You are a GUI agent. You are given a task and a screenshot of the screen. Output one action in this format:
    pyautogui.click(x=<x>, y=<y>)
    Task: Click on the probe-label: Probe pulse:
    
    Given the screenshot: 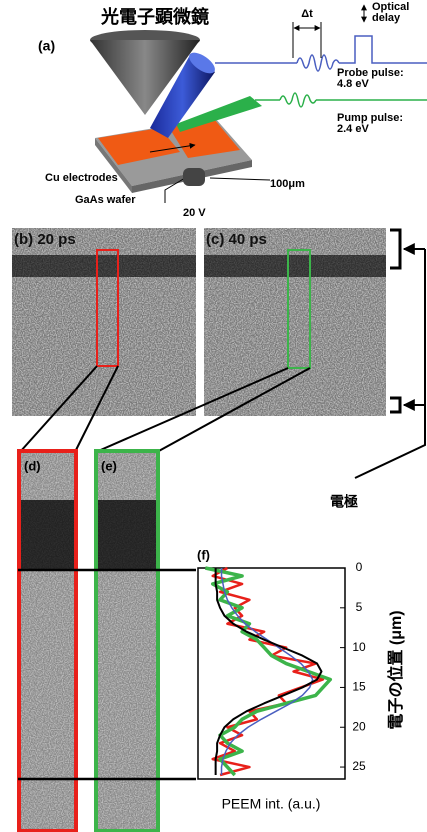 What is the action you would take?
    pyautogui.click(x=370, y=73)
    